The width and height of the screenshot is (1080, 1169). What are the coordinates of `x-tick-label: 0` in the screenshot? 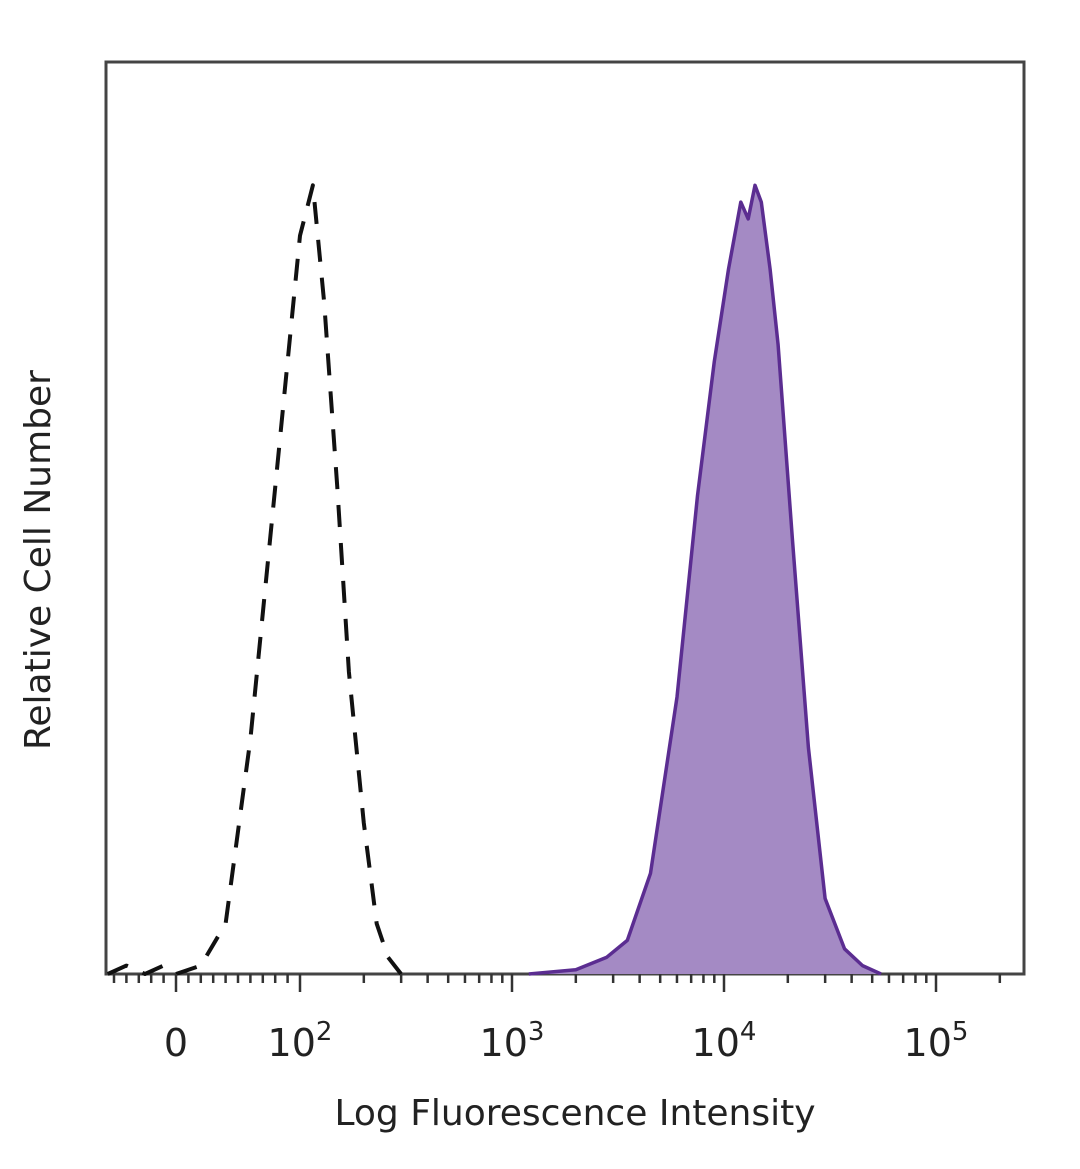 It's located at (176, 1043).